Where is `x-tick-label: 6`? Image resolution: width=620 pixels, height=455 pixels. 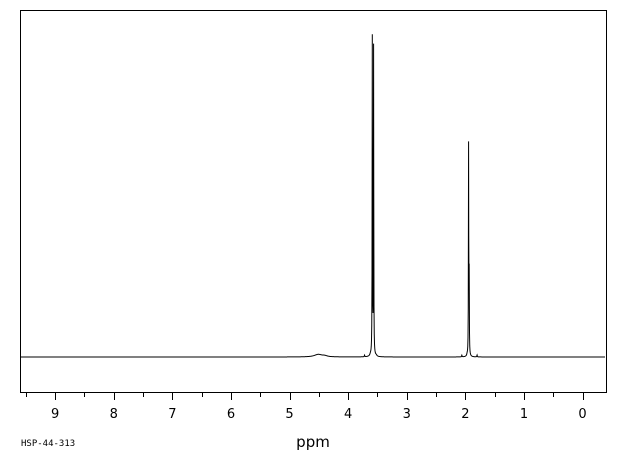
x-tick-label: 6 is located at coordinates (231, 414).